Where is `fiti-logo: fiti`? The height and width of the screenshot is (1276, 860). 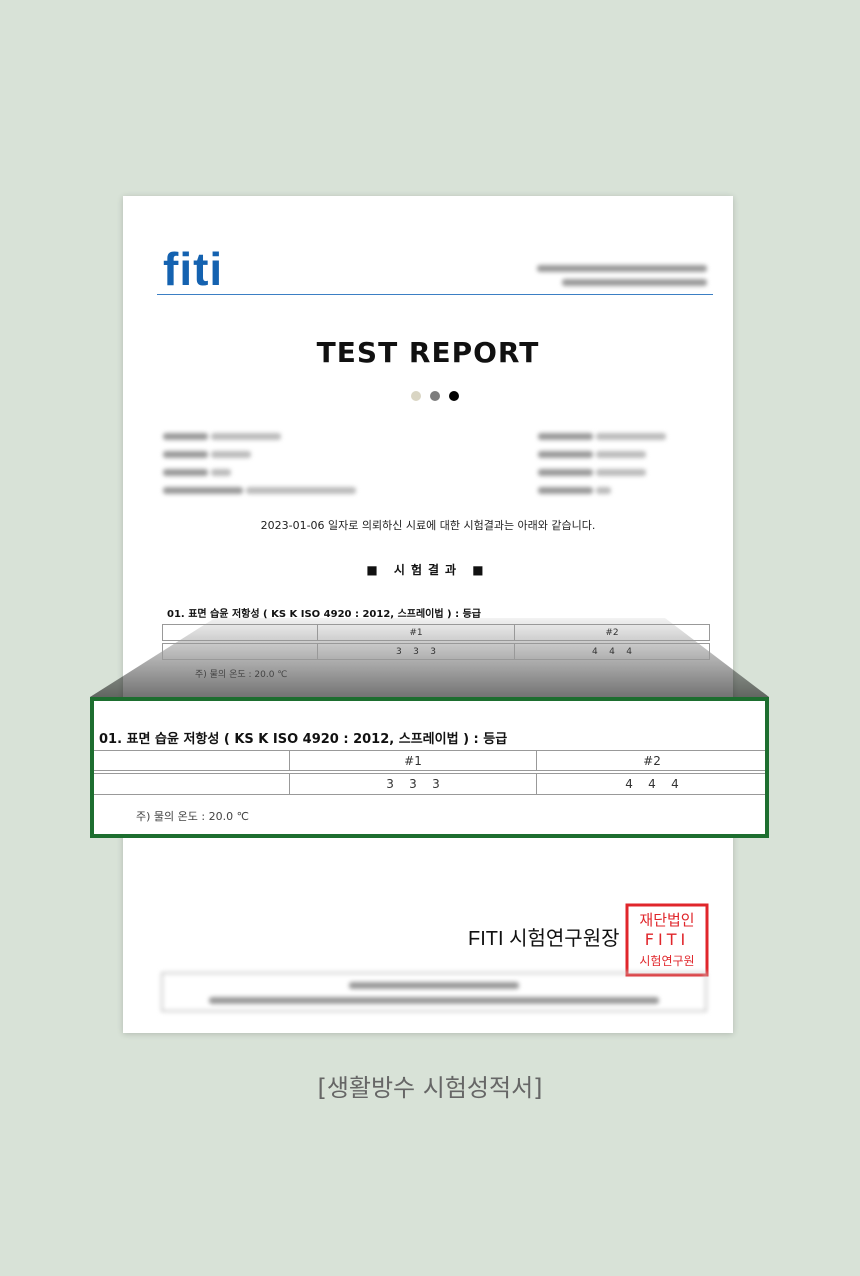 fiti-logo: fiti is located at coordinates (193, 269).